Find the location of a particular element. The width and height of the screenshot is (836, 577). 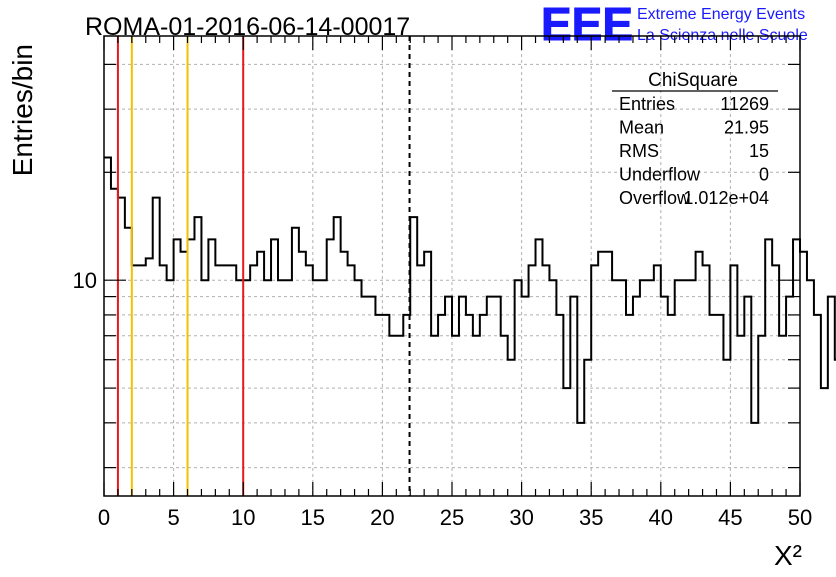

x-tick-label: 25 is located at coordinates (452, 517).